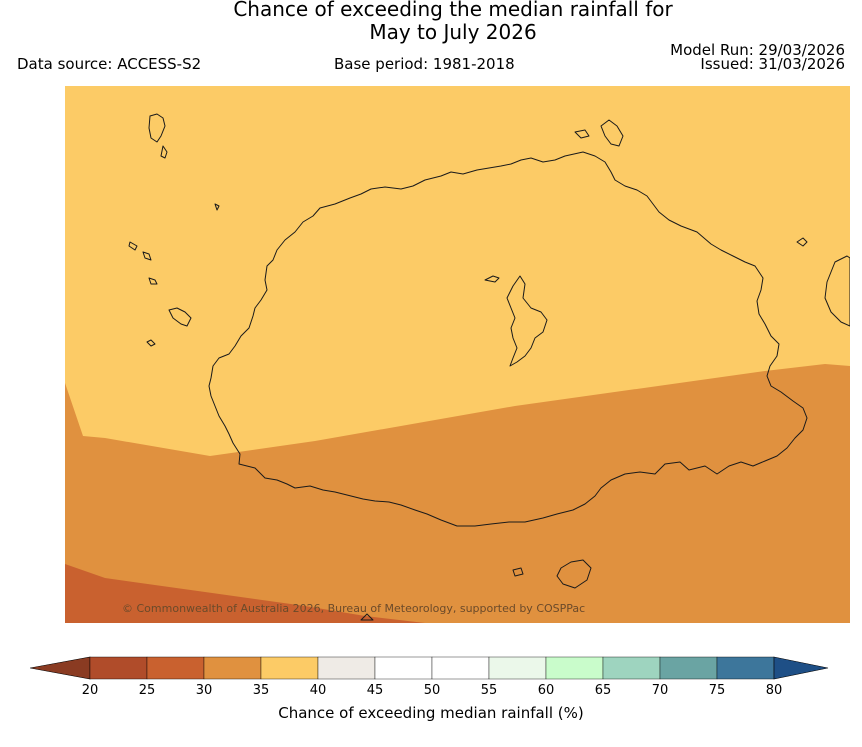 This screenshot has height=747, width=862. I want to click on issued-label: Issued: 31/03/2026, so click(772, 64).